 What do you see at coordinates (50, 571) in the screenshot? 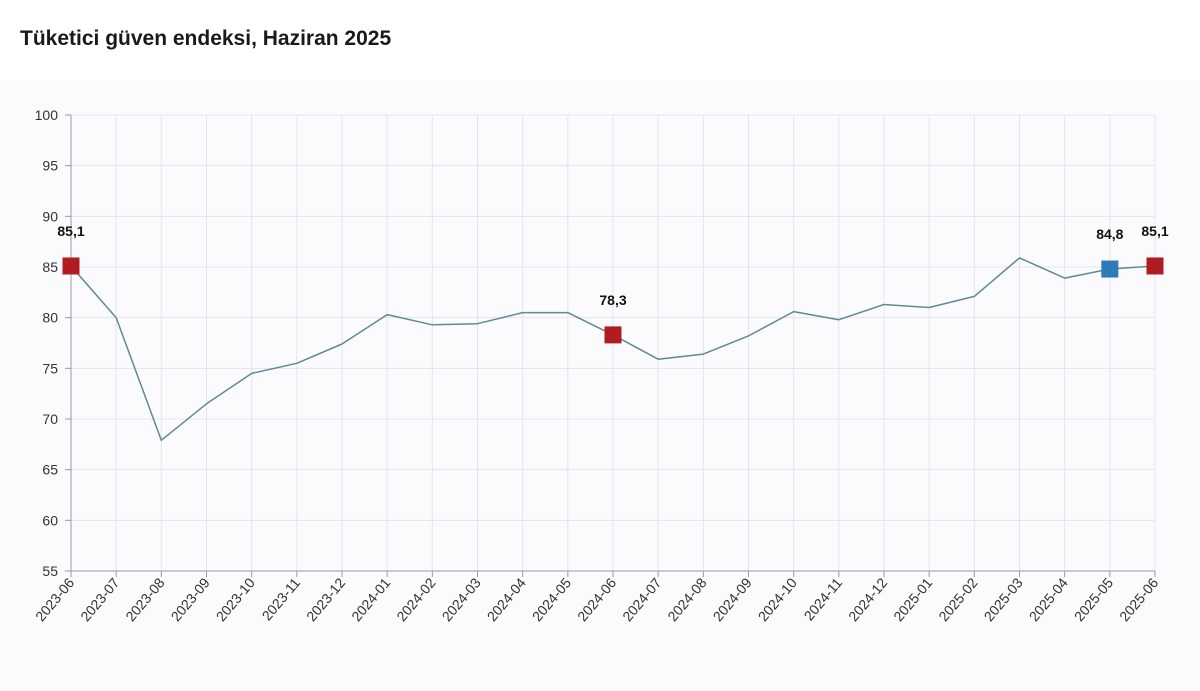
I see `y-tick-label: 55` at bounding box center [50, 571].